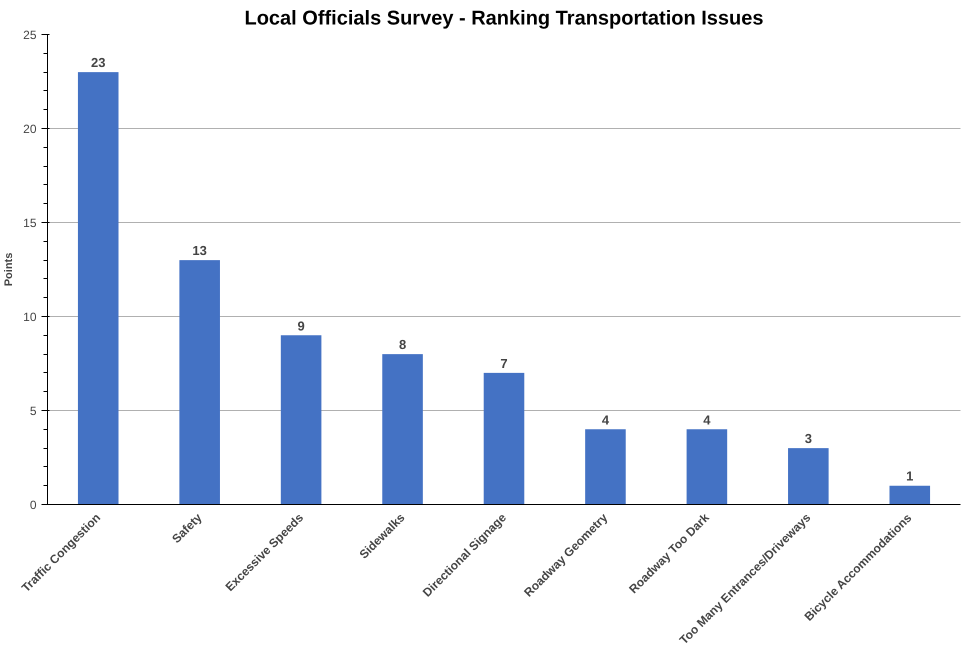 This screenshot has width=977, height=660. What do you see at coordinates (199, 250) in the screenshot?
I see `data-label: 13` at bounding box center [199, 250].